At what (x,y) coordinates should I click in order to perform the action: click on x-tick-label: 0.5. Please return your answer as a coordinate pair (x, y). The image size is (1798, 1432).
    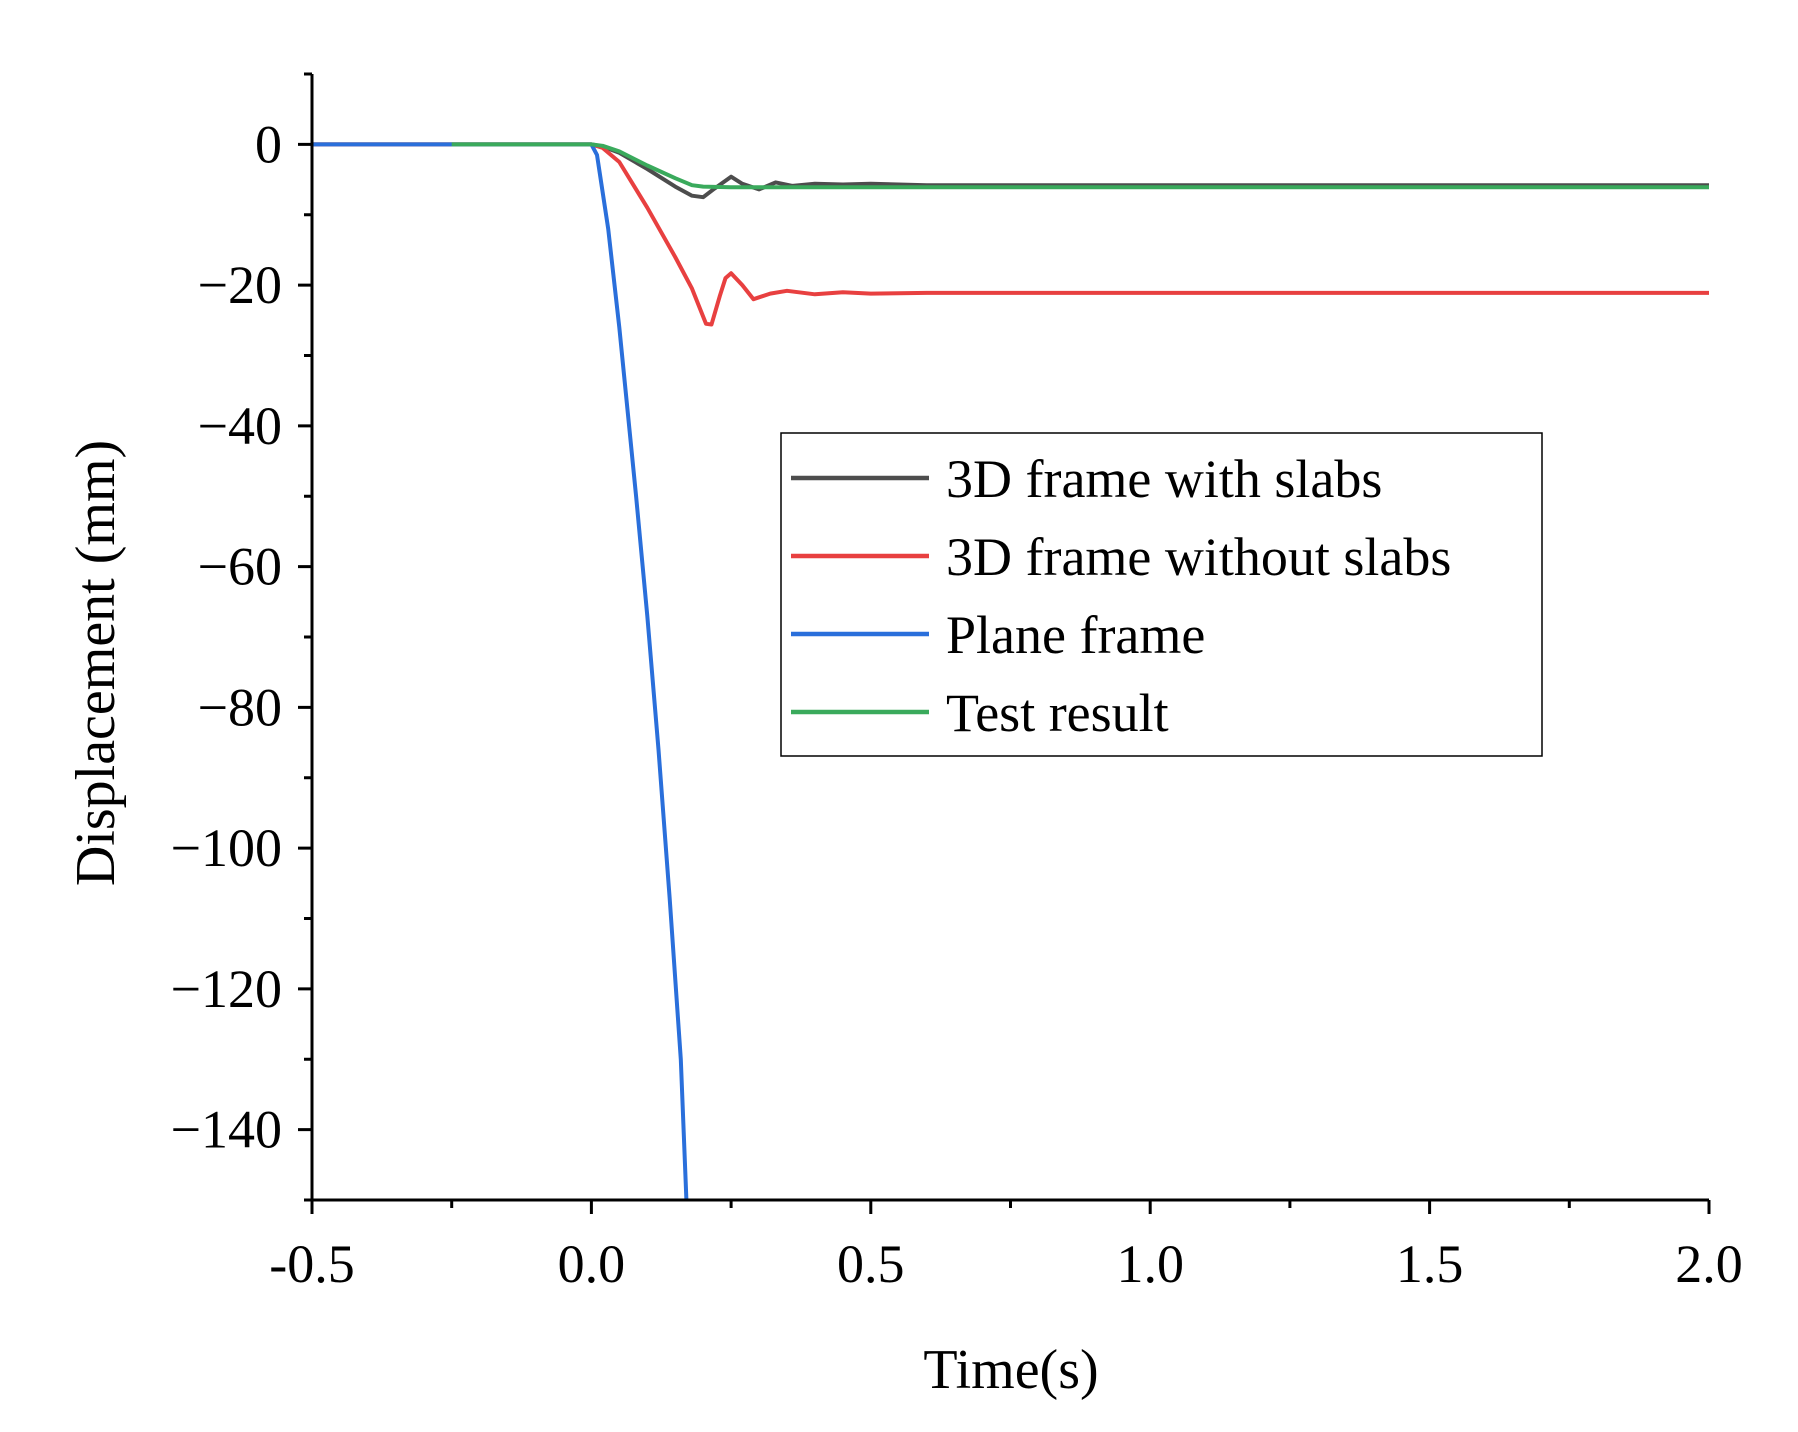
    Looking at the image, I should click on (871, 1264).